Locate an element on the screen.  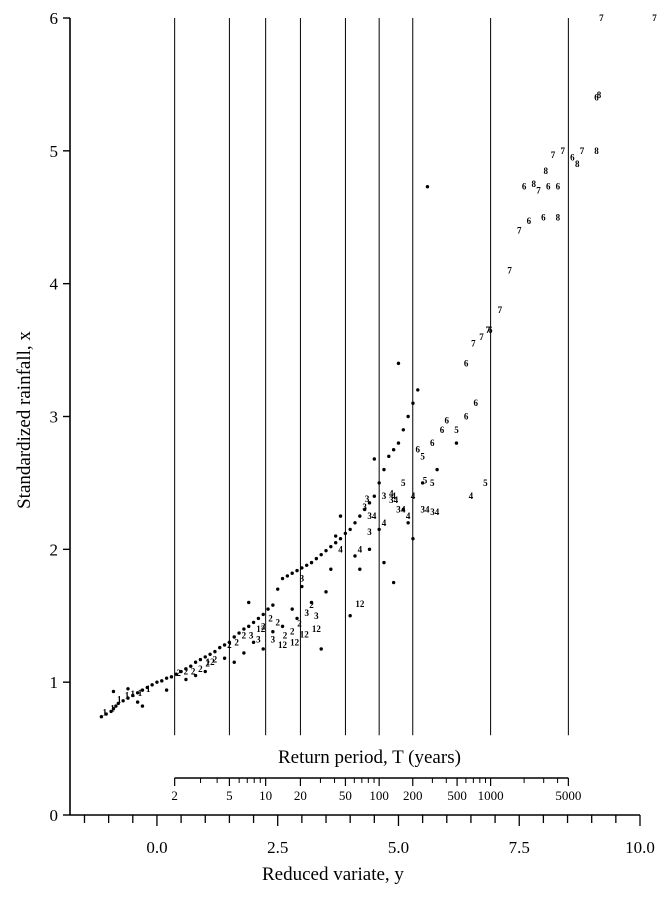
return-period-axis: 2 5 10 20 50 100 200 500 1000 5000 is located at coordinates (376, 790).